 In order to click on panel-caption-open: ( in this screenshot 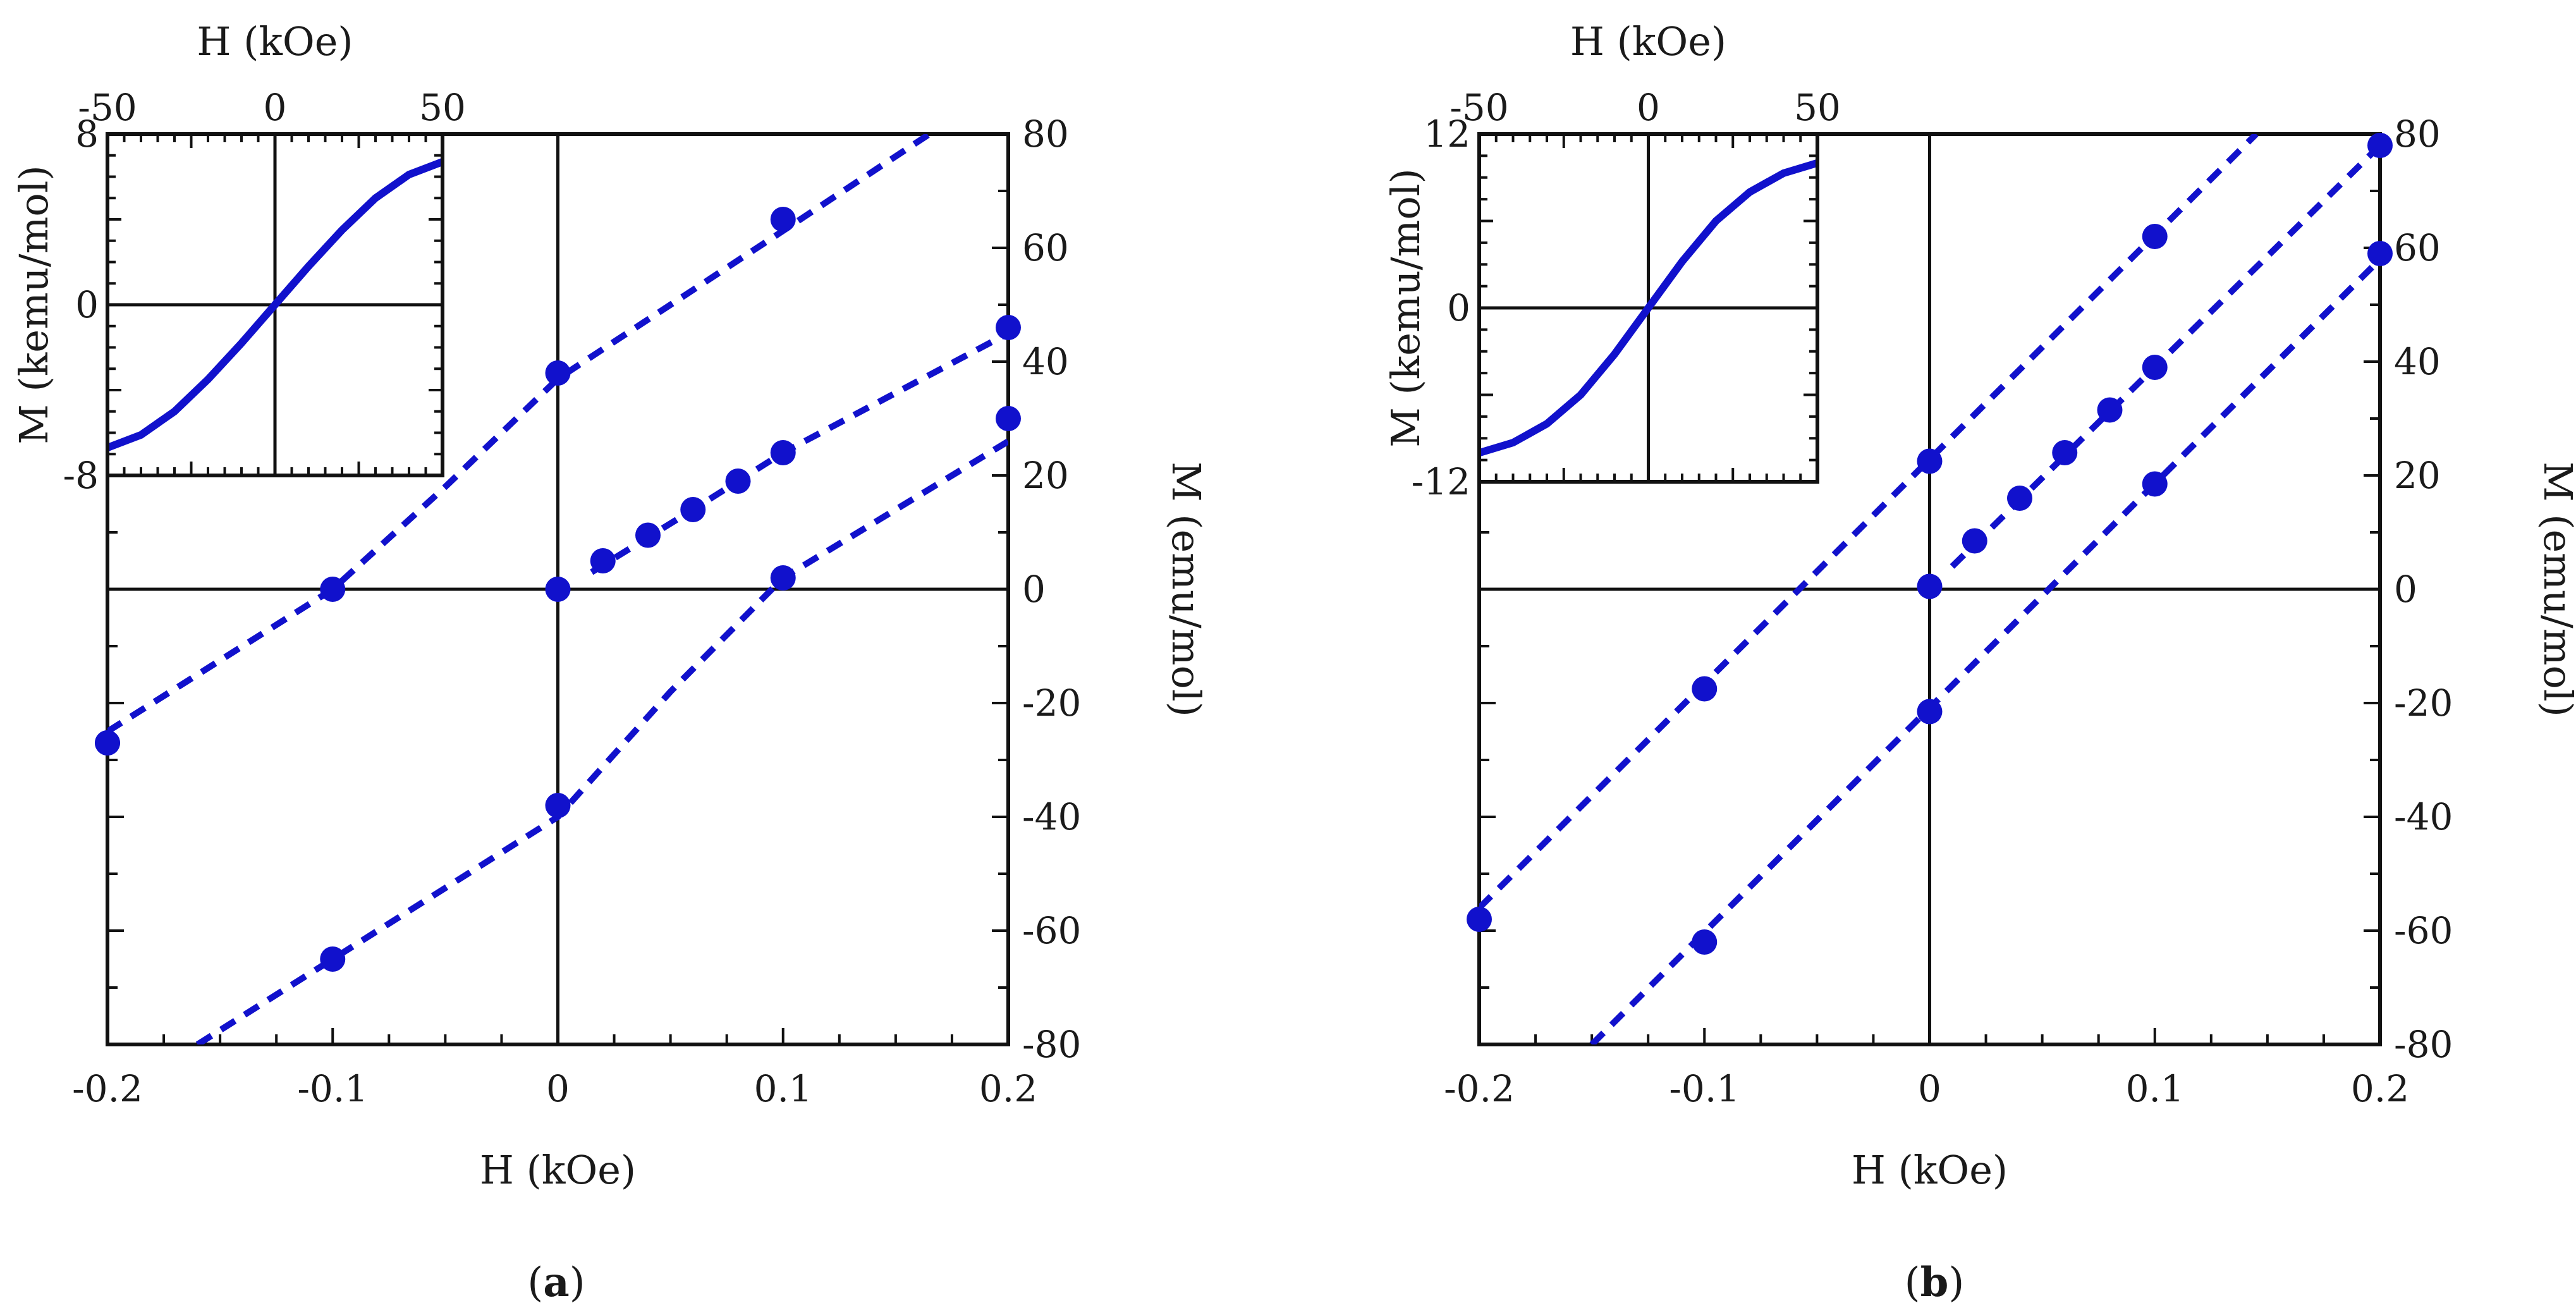, I will do `click(535, 1282)`.